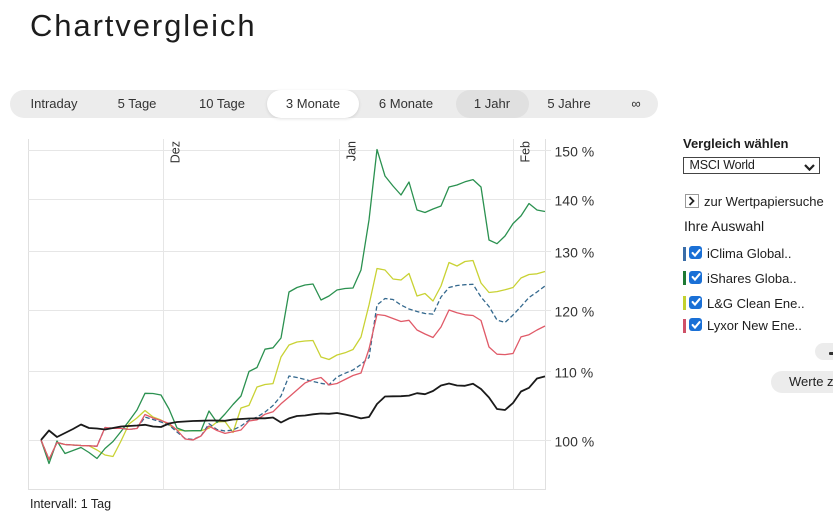  Describe the element at coordinates (575, 201) in the screenshot. I see `svg-text: 140 %` at that location.